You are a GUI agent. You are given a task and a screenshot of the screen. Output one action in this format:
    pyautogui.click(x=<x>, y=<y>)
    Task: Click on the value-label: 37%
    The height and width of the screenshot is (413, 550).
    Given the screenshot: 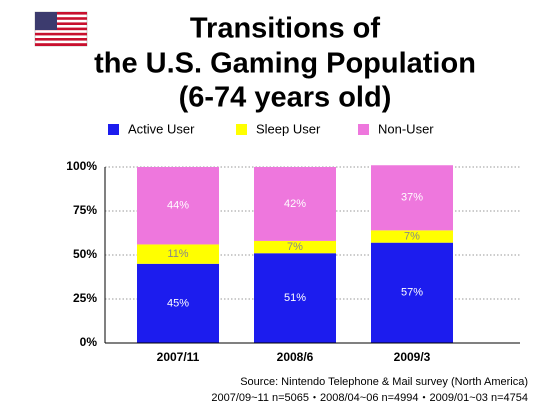 What is the action you would take?
    pyautogui.click(x=412, y=198)
    